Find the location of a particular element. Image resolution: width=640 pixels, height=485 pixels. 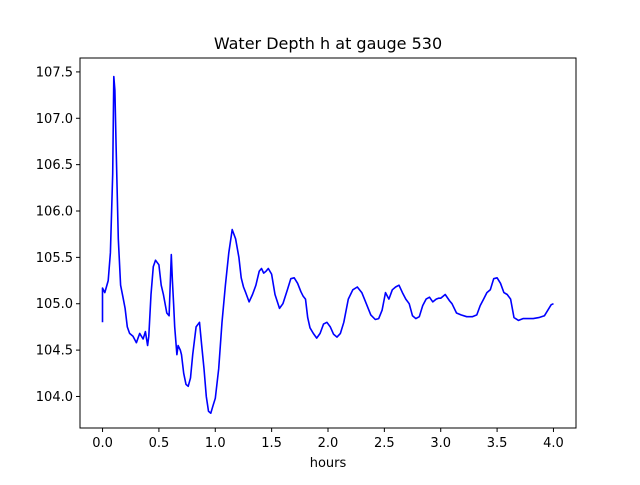

y-tick-label: 106.5 is located at coordinates (54, 165).